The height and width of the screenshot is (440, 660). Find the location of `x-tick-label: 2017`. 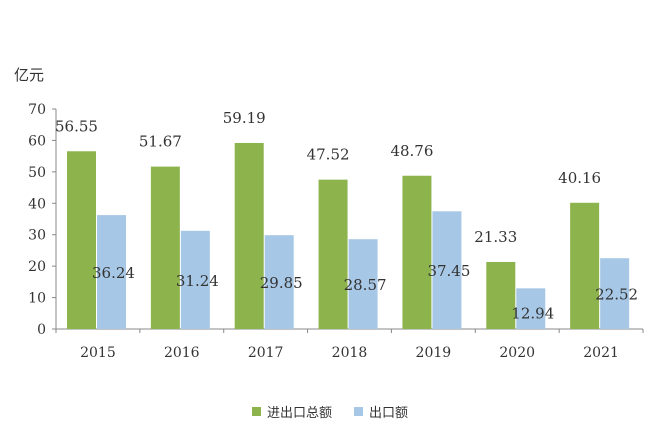

x-tick-label: 2017 is located at coordinates (266, 353).